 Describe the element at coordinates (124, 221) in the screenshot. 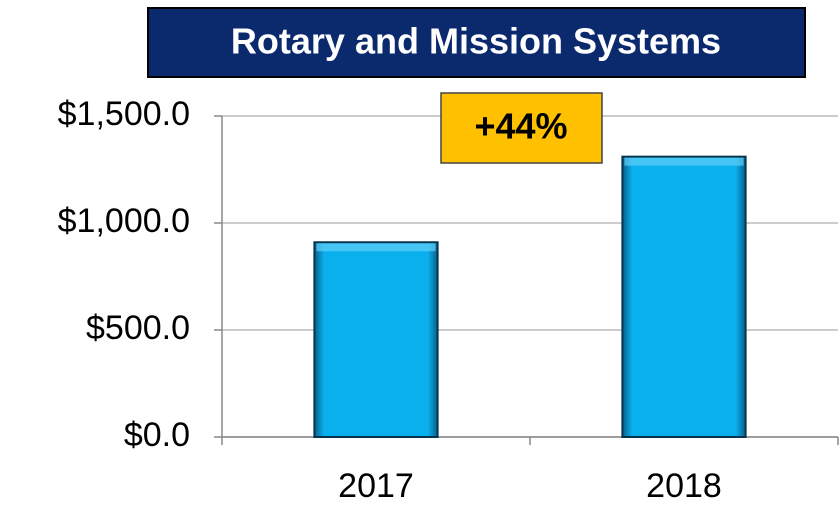

I see `y-tick-label: $1,000.0` at that location.